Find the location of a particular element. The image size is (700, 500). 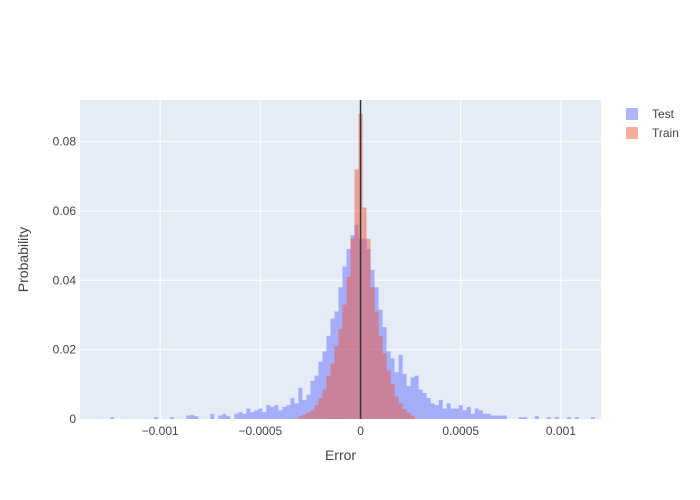

y-tick-label-1: 0.02 is located at coordinates (65, 350).